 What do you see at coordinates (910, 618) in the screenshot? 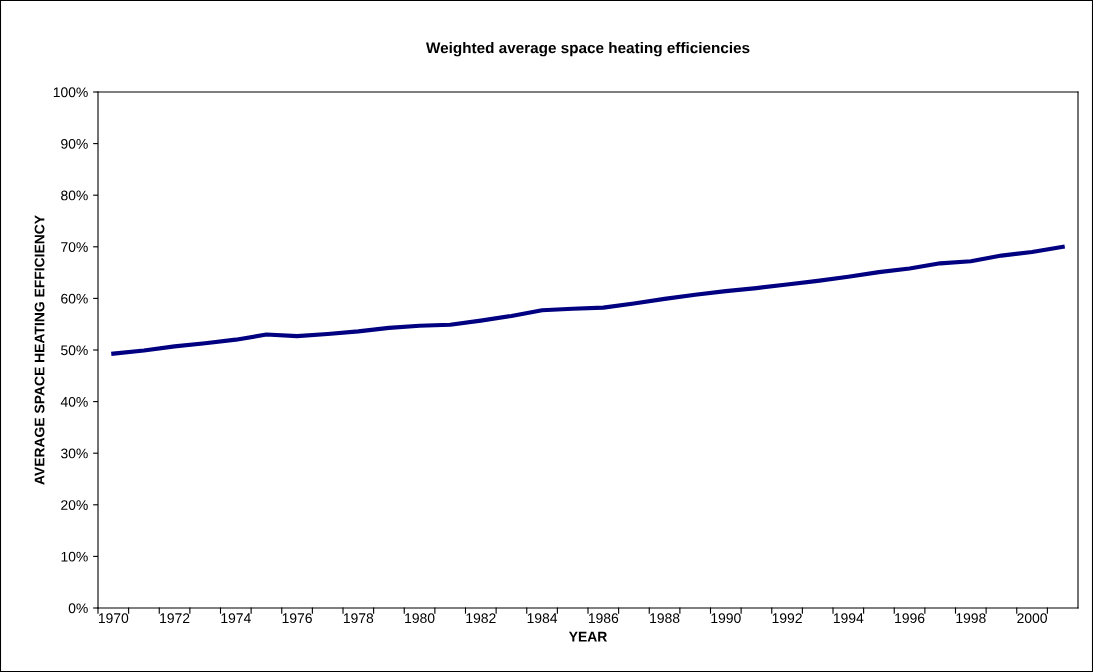
I see `x-tick-label: 1996` at bounding box center [910, 618].